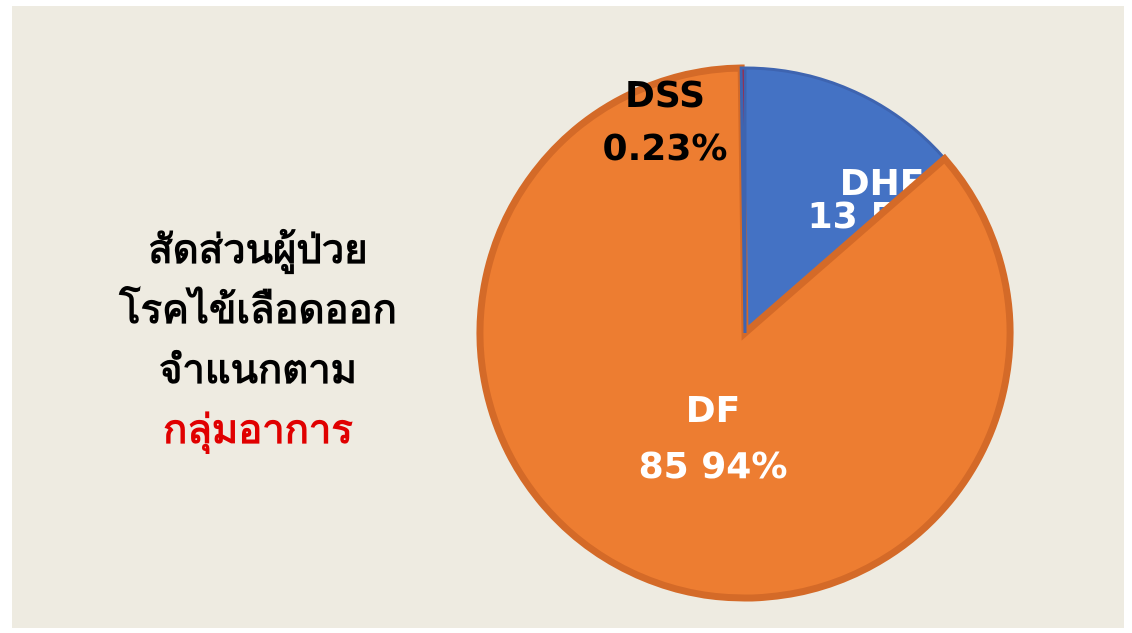 The image size is (1132, 633). What do you see at coordinates (258, 431) in the screenshot?
I see `title-line: กลุ่มอาการ` at bounding box center [258, 431].